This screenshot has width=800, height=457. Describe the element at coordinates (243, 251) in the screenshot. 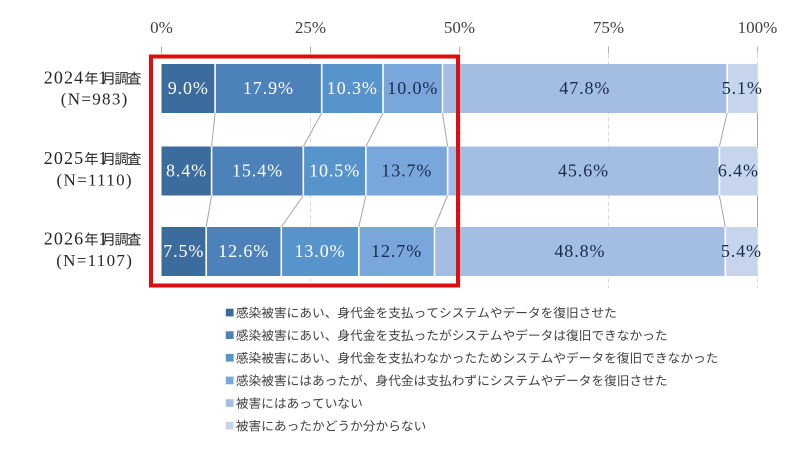

I see `svg-text: 12.6%` at that location.